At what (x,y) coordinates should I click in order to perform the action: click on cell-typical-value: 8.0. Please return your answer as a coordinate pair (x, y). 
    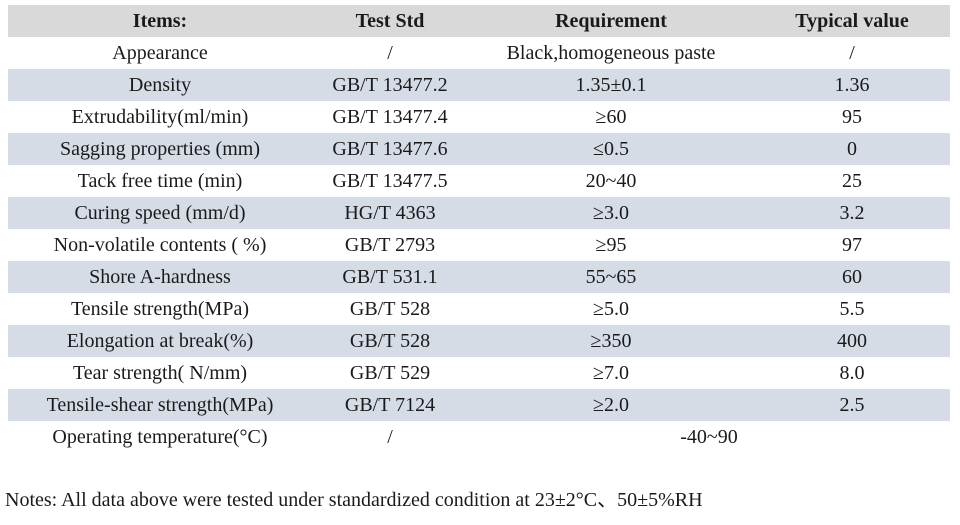
    Looking at the image, I should click on (852, 373).